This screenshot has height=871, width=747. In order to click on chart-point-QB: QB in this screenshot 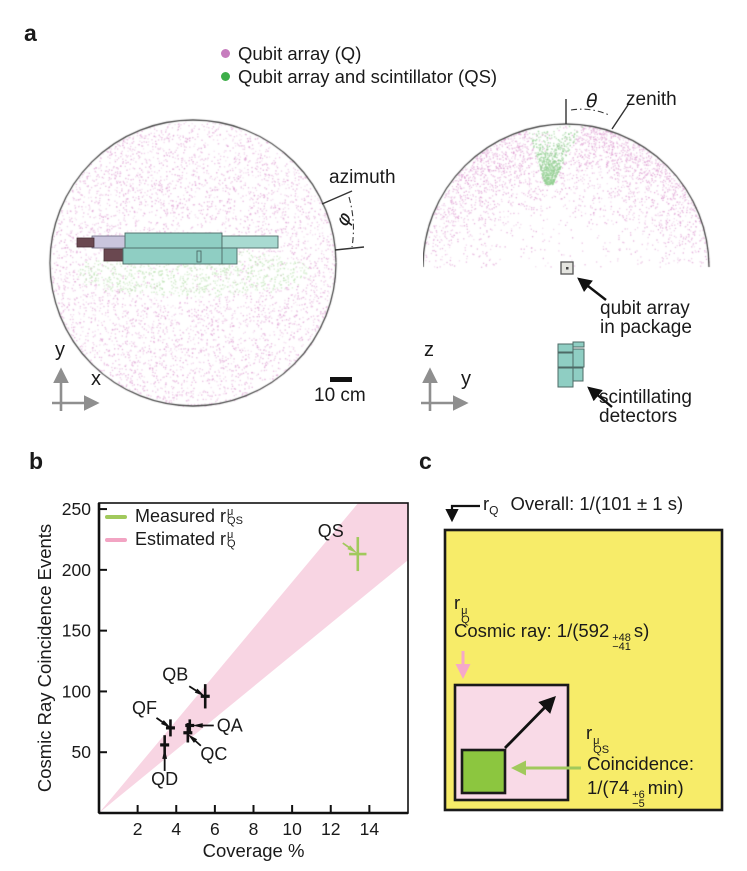, I will do `click(186, 686)`.